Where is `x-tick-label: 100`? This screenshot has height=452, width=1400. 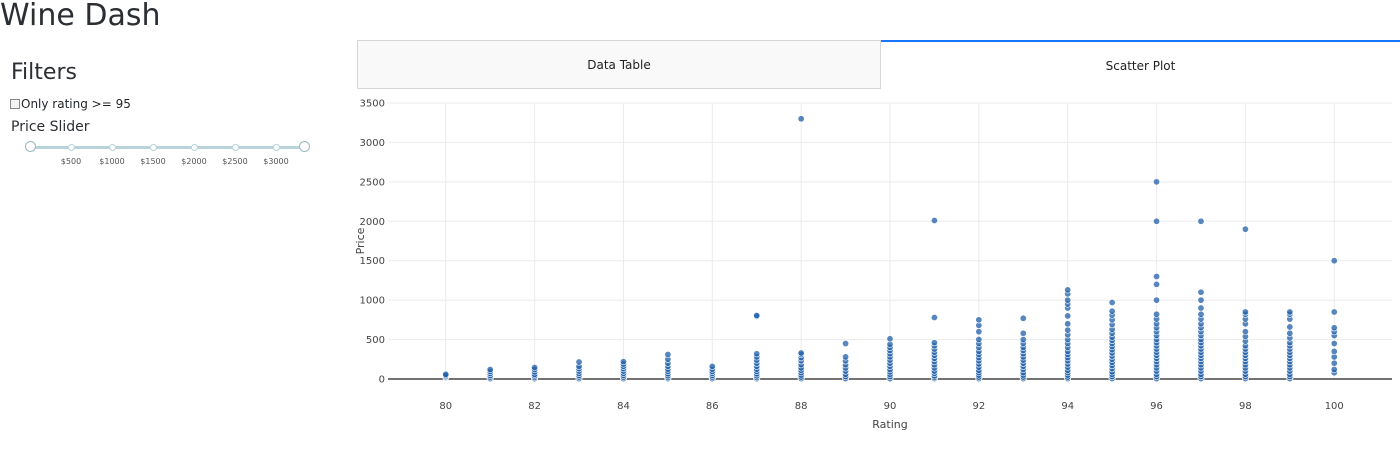 x-tick-label: 100 is located at coordinates (1334, 406).